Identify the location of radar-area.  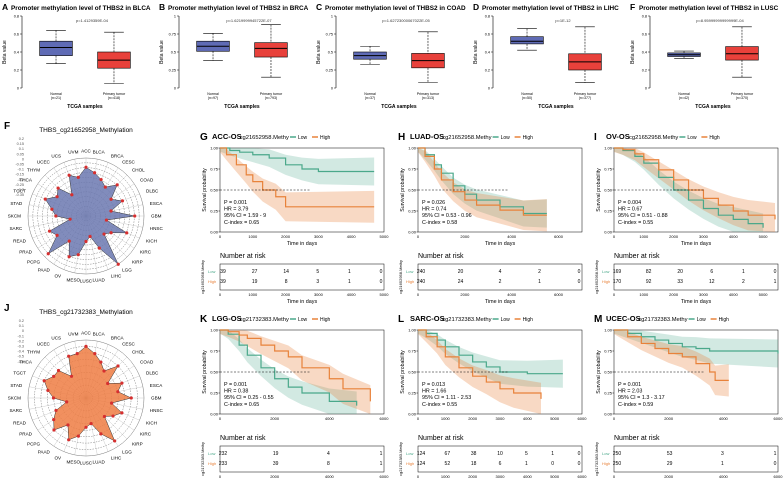
(87, 394).